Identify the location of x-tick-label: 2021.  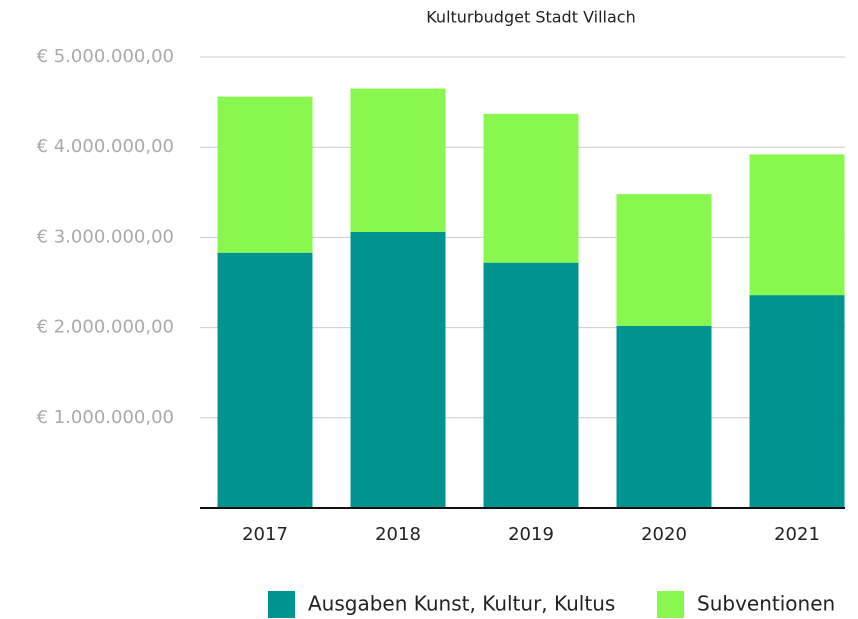
(797, 534).